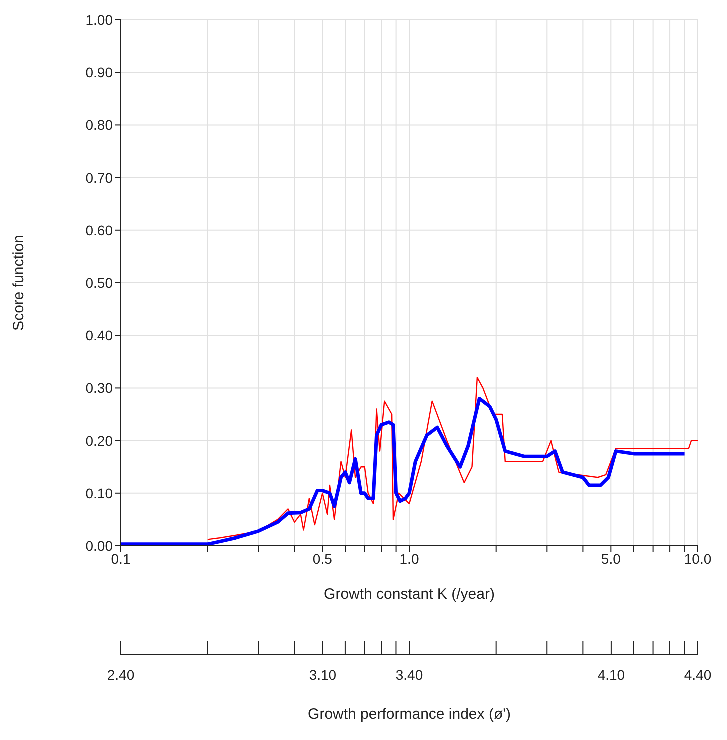 This screenshot has width=727, height=740. Describe the element at coordinates (121, 675) in the screenshot. I see `x2-tick-label: 2.40` at that location.